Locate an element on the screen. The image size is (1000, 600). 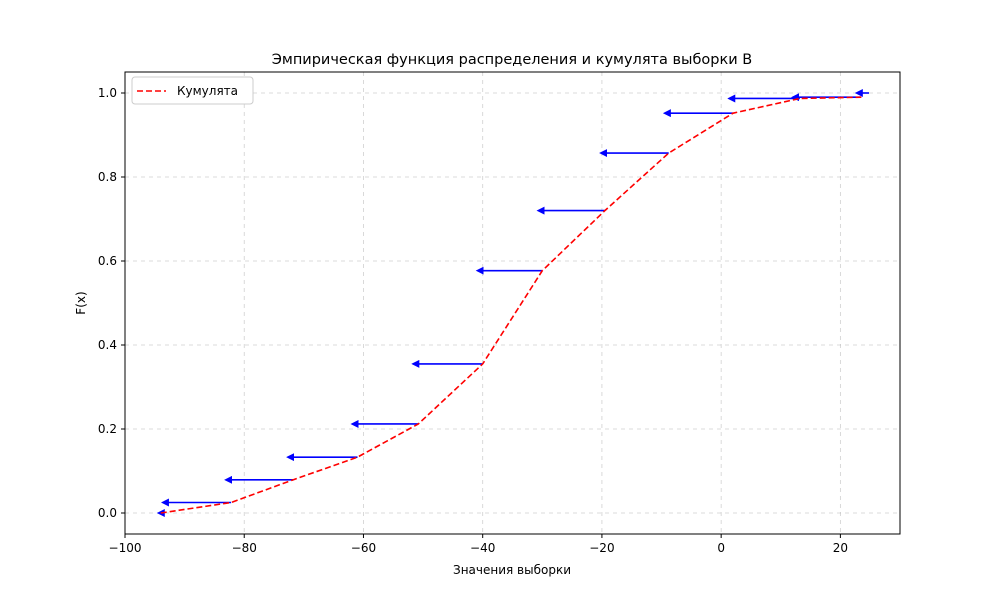
y-tick-label: 0.4 is located at coordinates (107, 345).